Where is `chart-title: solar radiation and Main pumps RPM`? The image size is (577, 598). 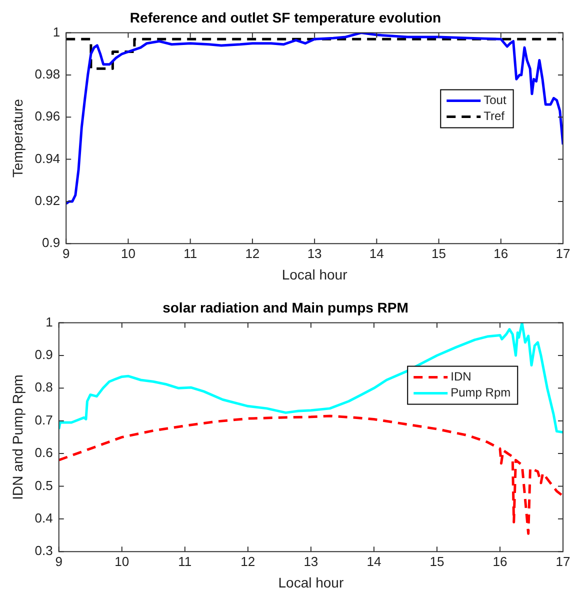
chart-title: solar radiation and Main pumps RPM is located at coordinates (285, 307).